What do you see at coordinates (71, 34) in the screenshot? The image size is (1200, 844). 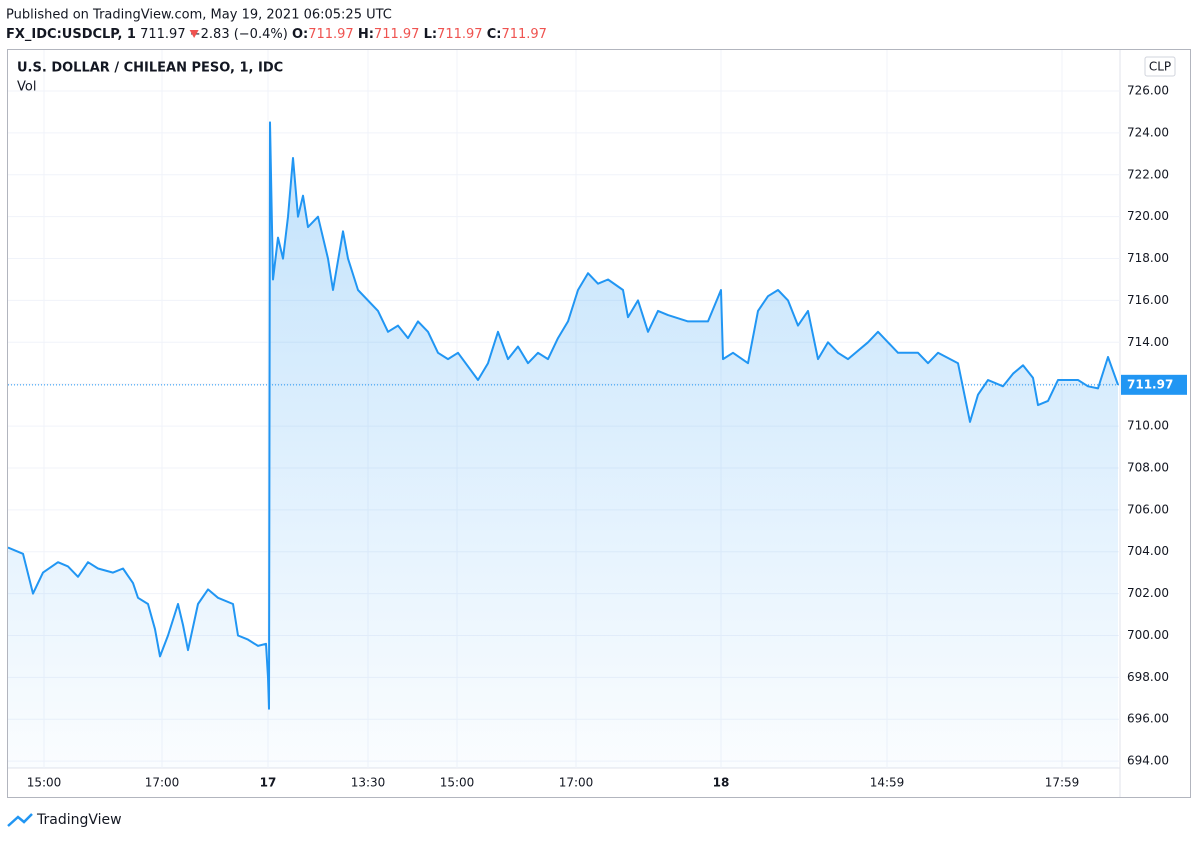 I see `symbol: FX_IDC:USDCLP, 1` at bounding box center [71, 34].